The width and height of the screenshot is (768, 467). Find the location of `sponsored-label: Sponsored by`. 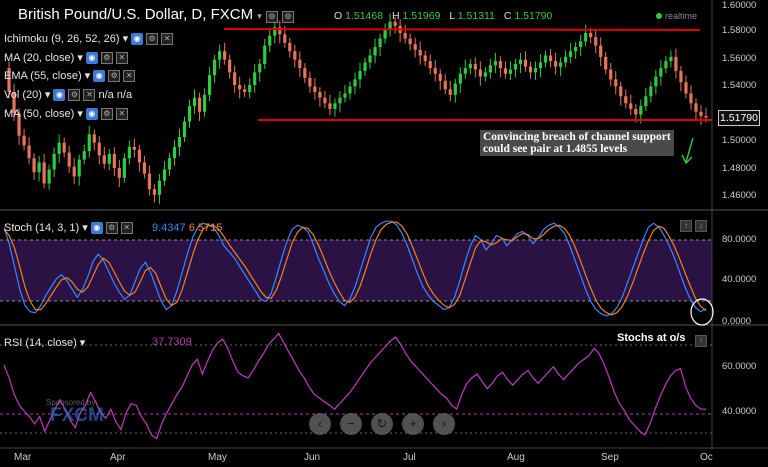

sponsored-label: Sponsored by is located at coordinates (71, 402).